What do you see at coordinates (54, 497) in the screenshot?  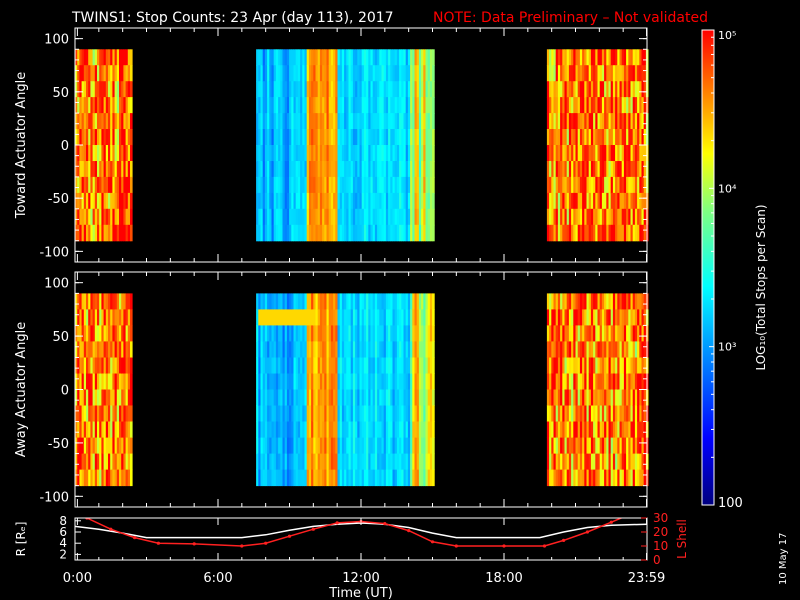 I see `y-tick-label: -100` at bounding box center [54, 497].